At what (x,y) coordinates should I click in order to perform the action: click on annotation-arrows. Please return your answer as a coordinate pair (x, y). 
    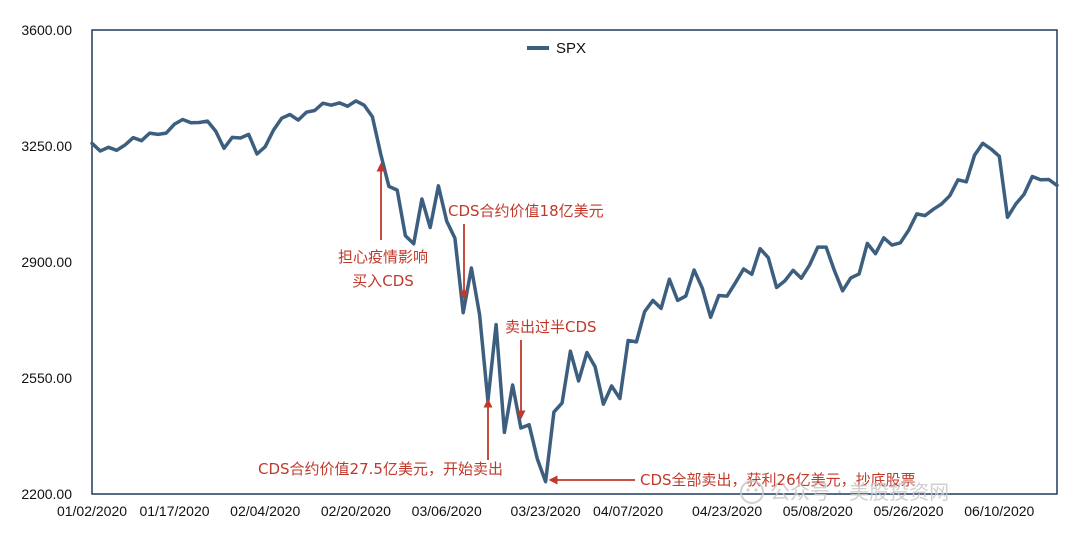
    Looking at the image, I should click on (505, 323).